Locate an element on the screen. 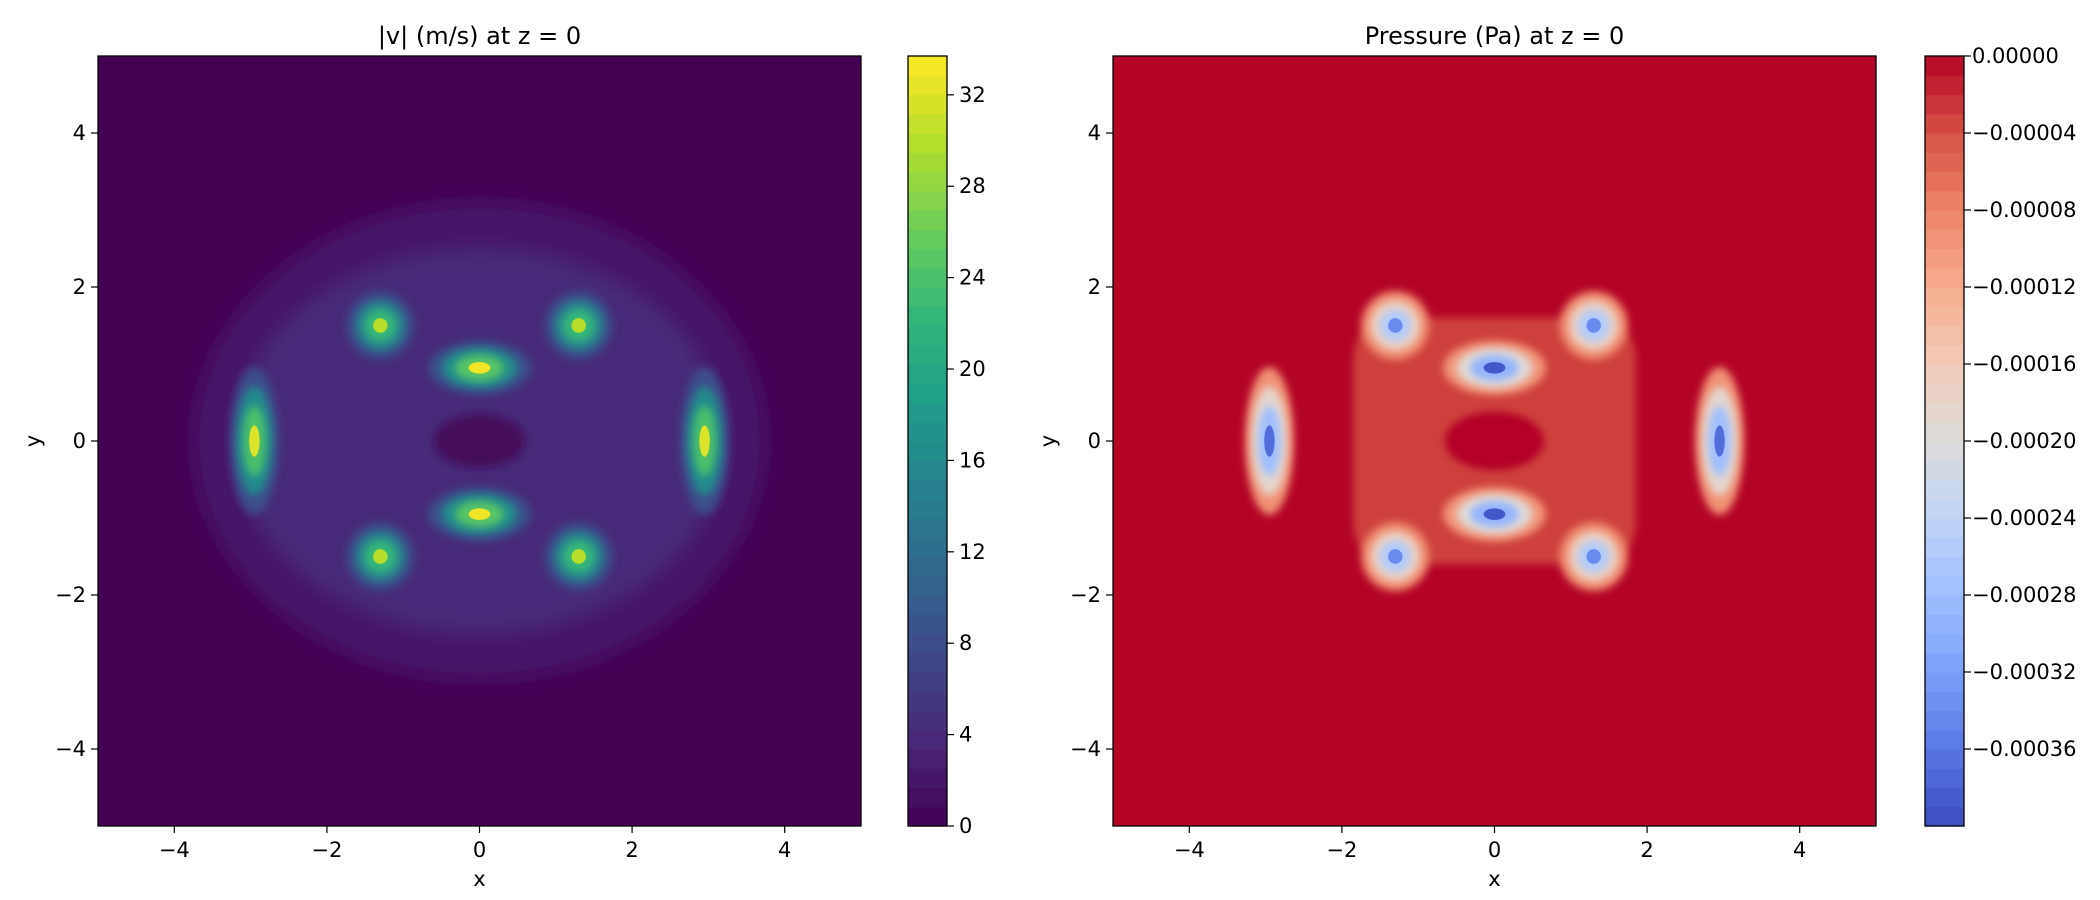 This screenshot has height=900, width=2100. x-tick-label: 2 is located at coordinates (631, 850).